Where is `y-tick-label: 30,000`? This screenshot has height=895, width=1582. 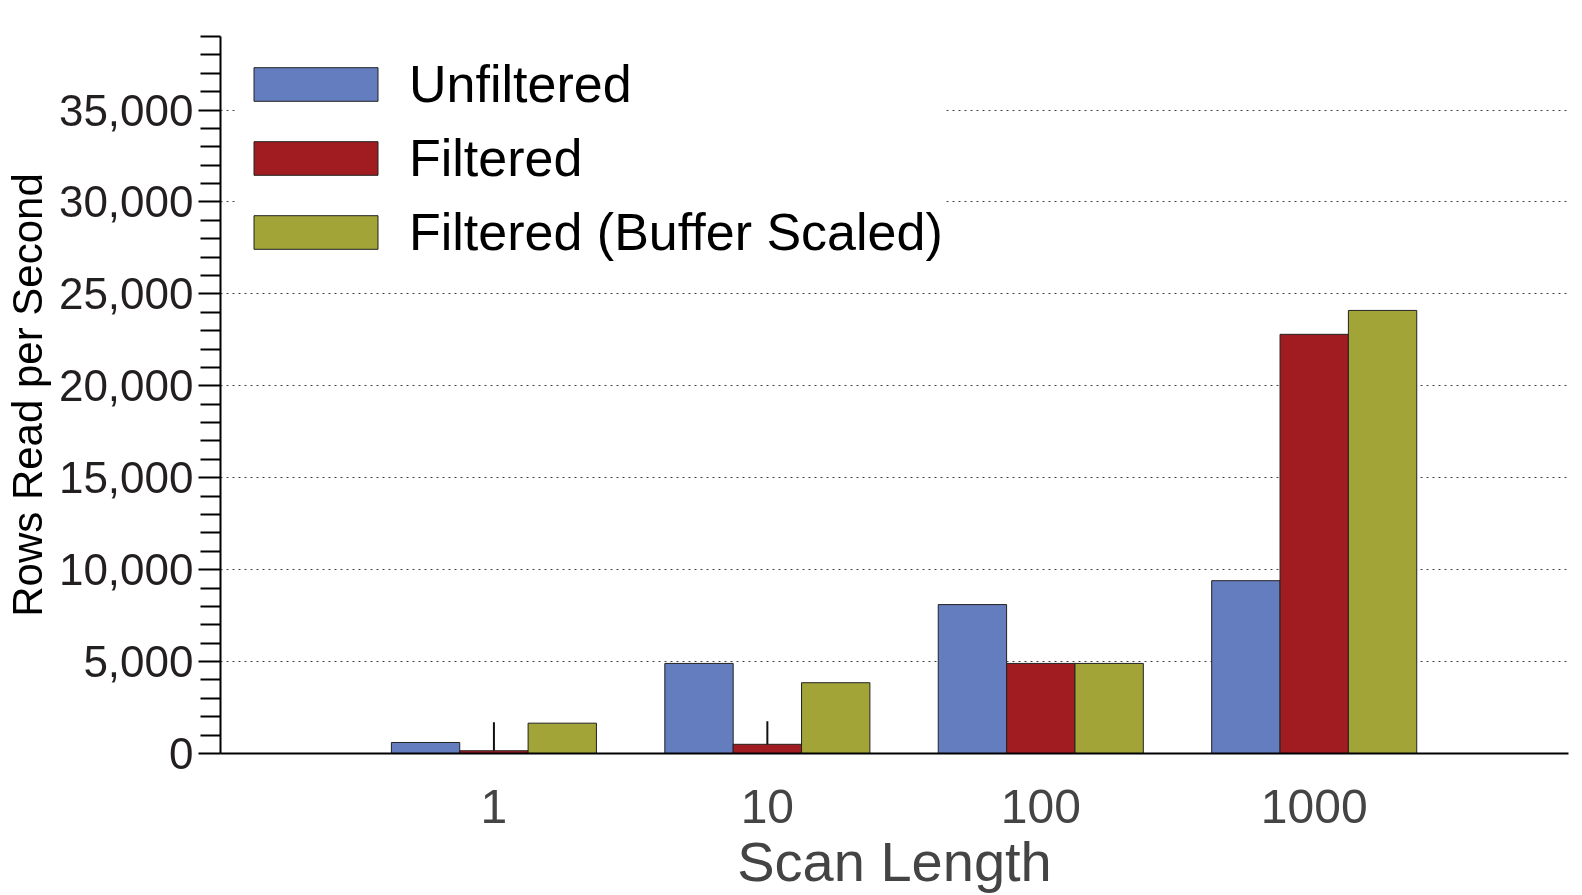
y-tick-label: 30,000 is located at coordinates (126, 202).